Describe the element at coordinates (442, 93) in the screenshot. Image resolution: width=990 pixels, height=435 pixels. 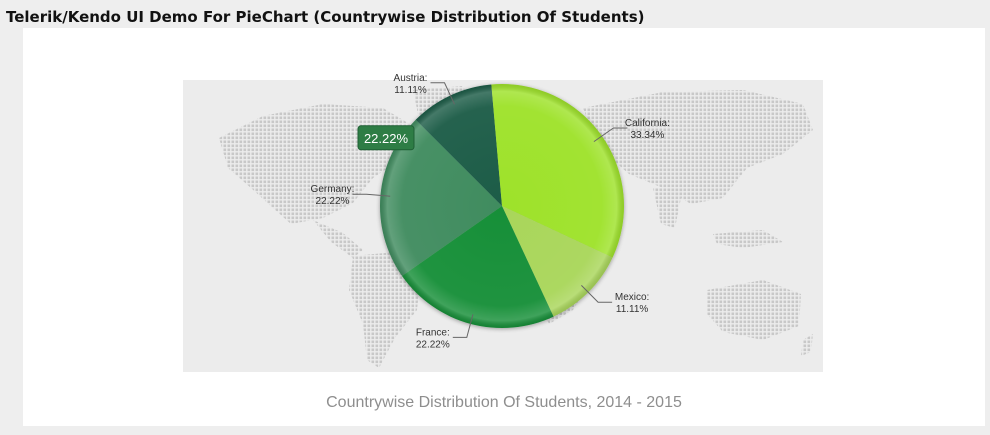
I see `leader-line-austria` at that location.